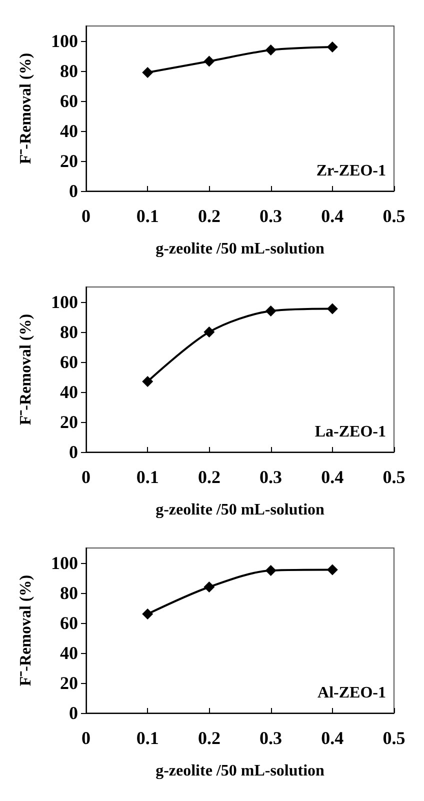 The height and width of the screenshot is (801, 424). Describe the element at coordinates (352, 693) in the screenshot. I see `annotation: Al-ZEO-1` at that location.